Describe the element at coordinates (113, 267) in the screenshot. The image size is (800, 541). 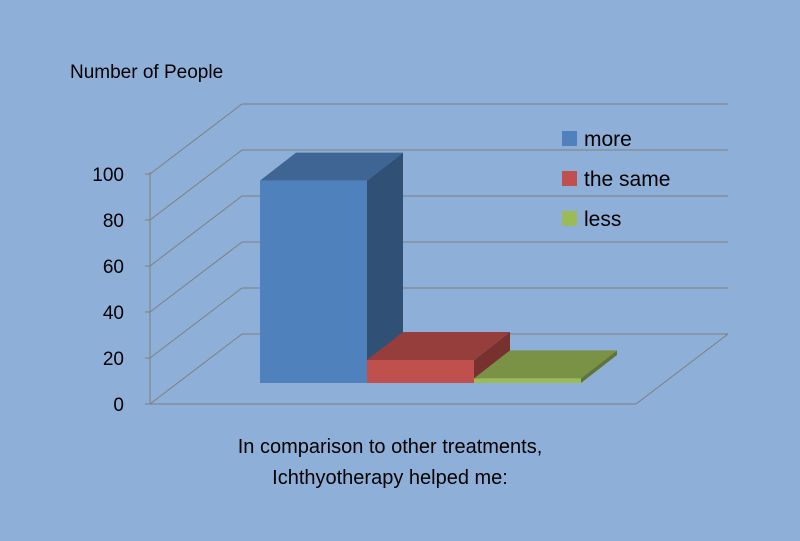
I see `y-tick-label: 60` at that location.